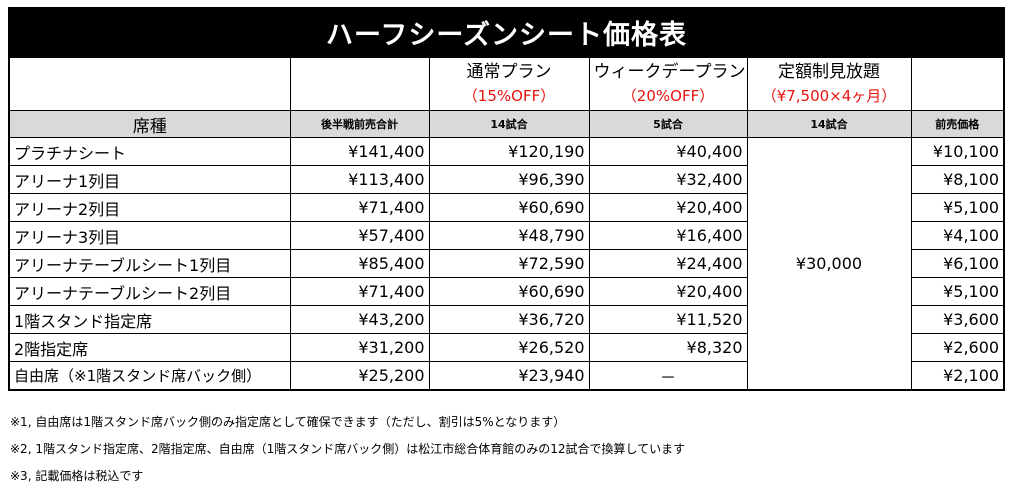  I want to click on header-weekday-games: 5試合, so click(668, 124).